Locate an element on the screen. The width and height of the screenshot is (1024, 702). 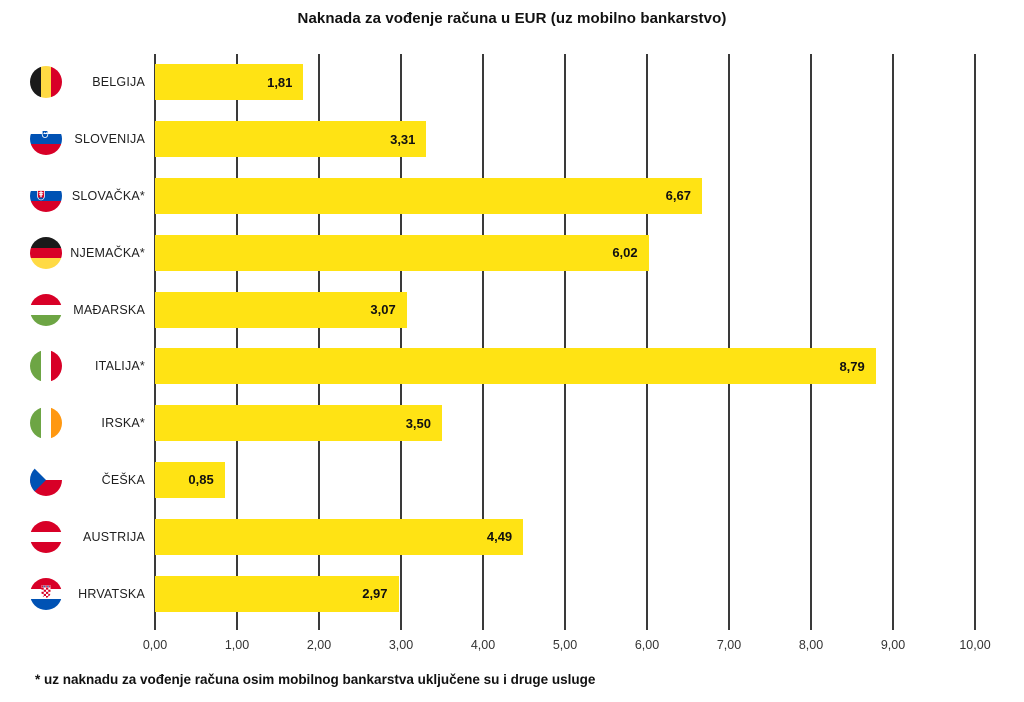
x-tick-label: 4,00 is located at coordinates (483, 645).